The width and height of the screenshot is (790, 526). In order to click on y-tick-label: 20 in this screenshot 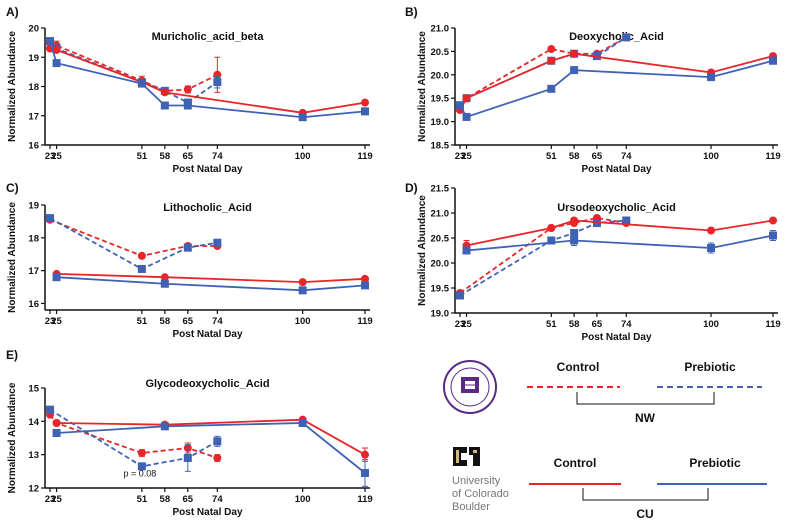, I will do `click(33, 29)`.